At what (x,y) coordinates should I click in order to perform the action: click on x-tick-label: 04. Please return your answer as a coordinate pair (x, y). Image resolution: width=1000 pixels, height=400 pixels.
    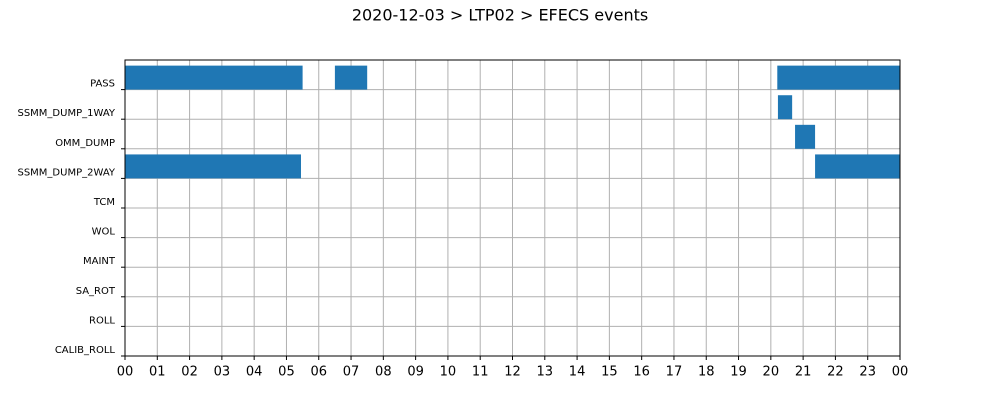
    Looking at the image, I should click on (254, 372).